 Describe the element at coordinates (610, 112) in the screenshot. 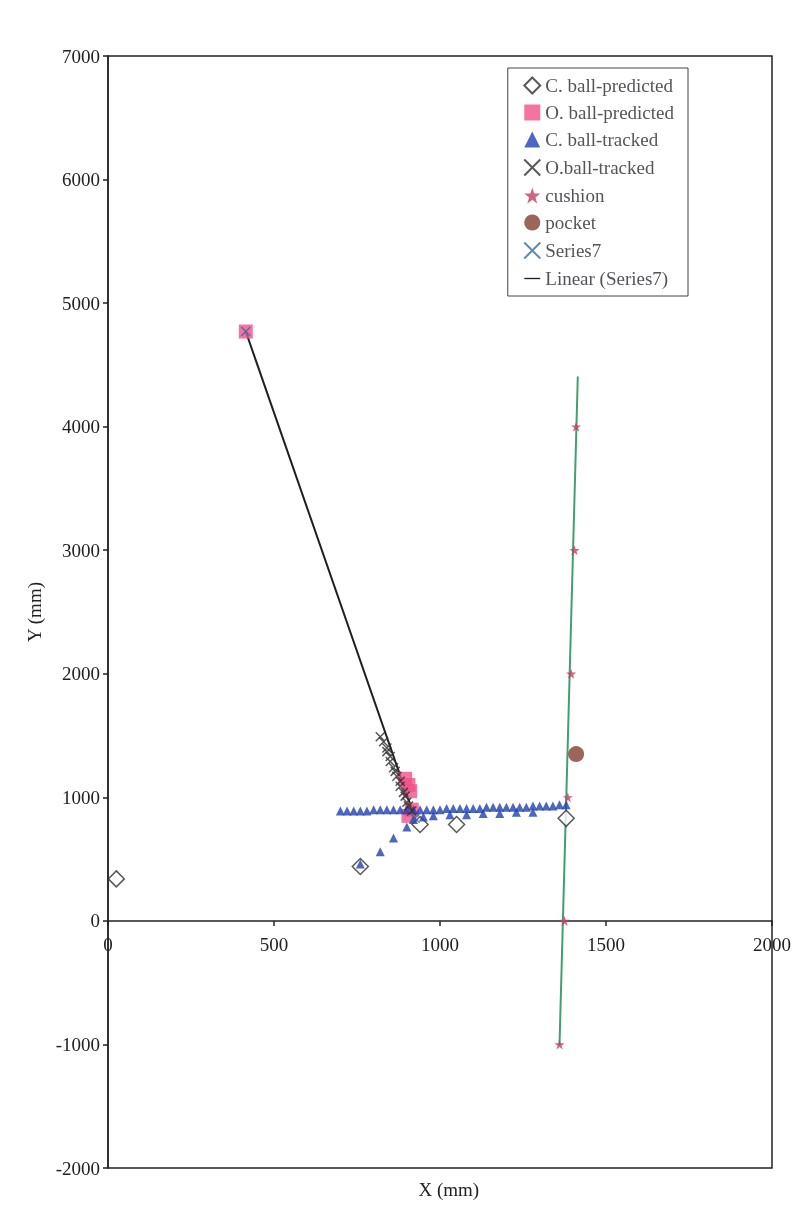

I see `legend-label: O. ball-predicted` at that location.